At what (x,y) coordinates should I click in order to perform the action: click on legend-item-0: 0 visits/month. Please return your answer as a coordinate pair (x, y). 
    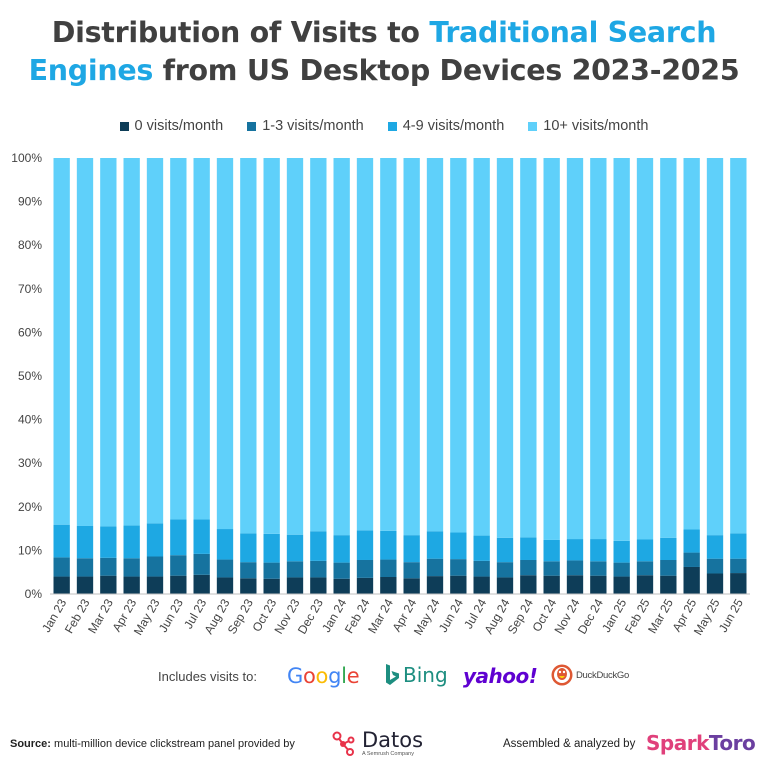
    Looking at the image, I should click on (171, 126).